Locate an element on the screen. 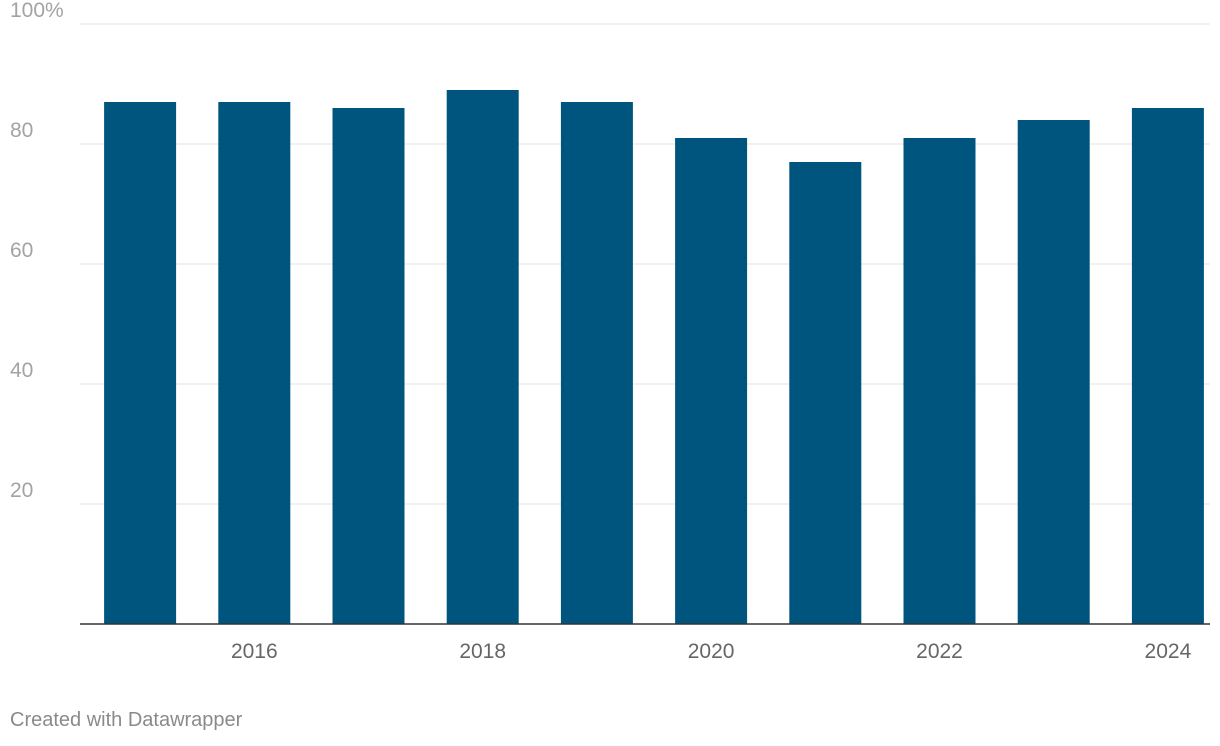 This screenshot has height=746, width=1220. x-tick-label-2016: 2016 is located at coordinates (254, 651).